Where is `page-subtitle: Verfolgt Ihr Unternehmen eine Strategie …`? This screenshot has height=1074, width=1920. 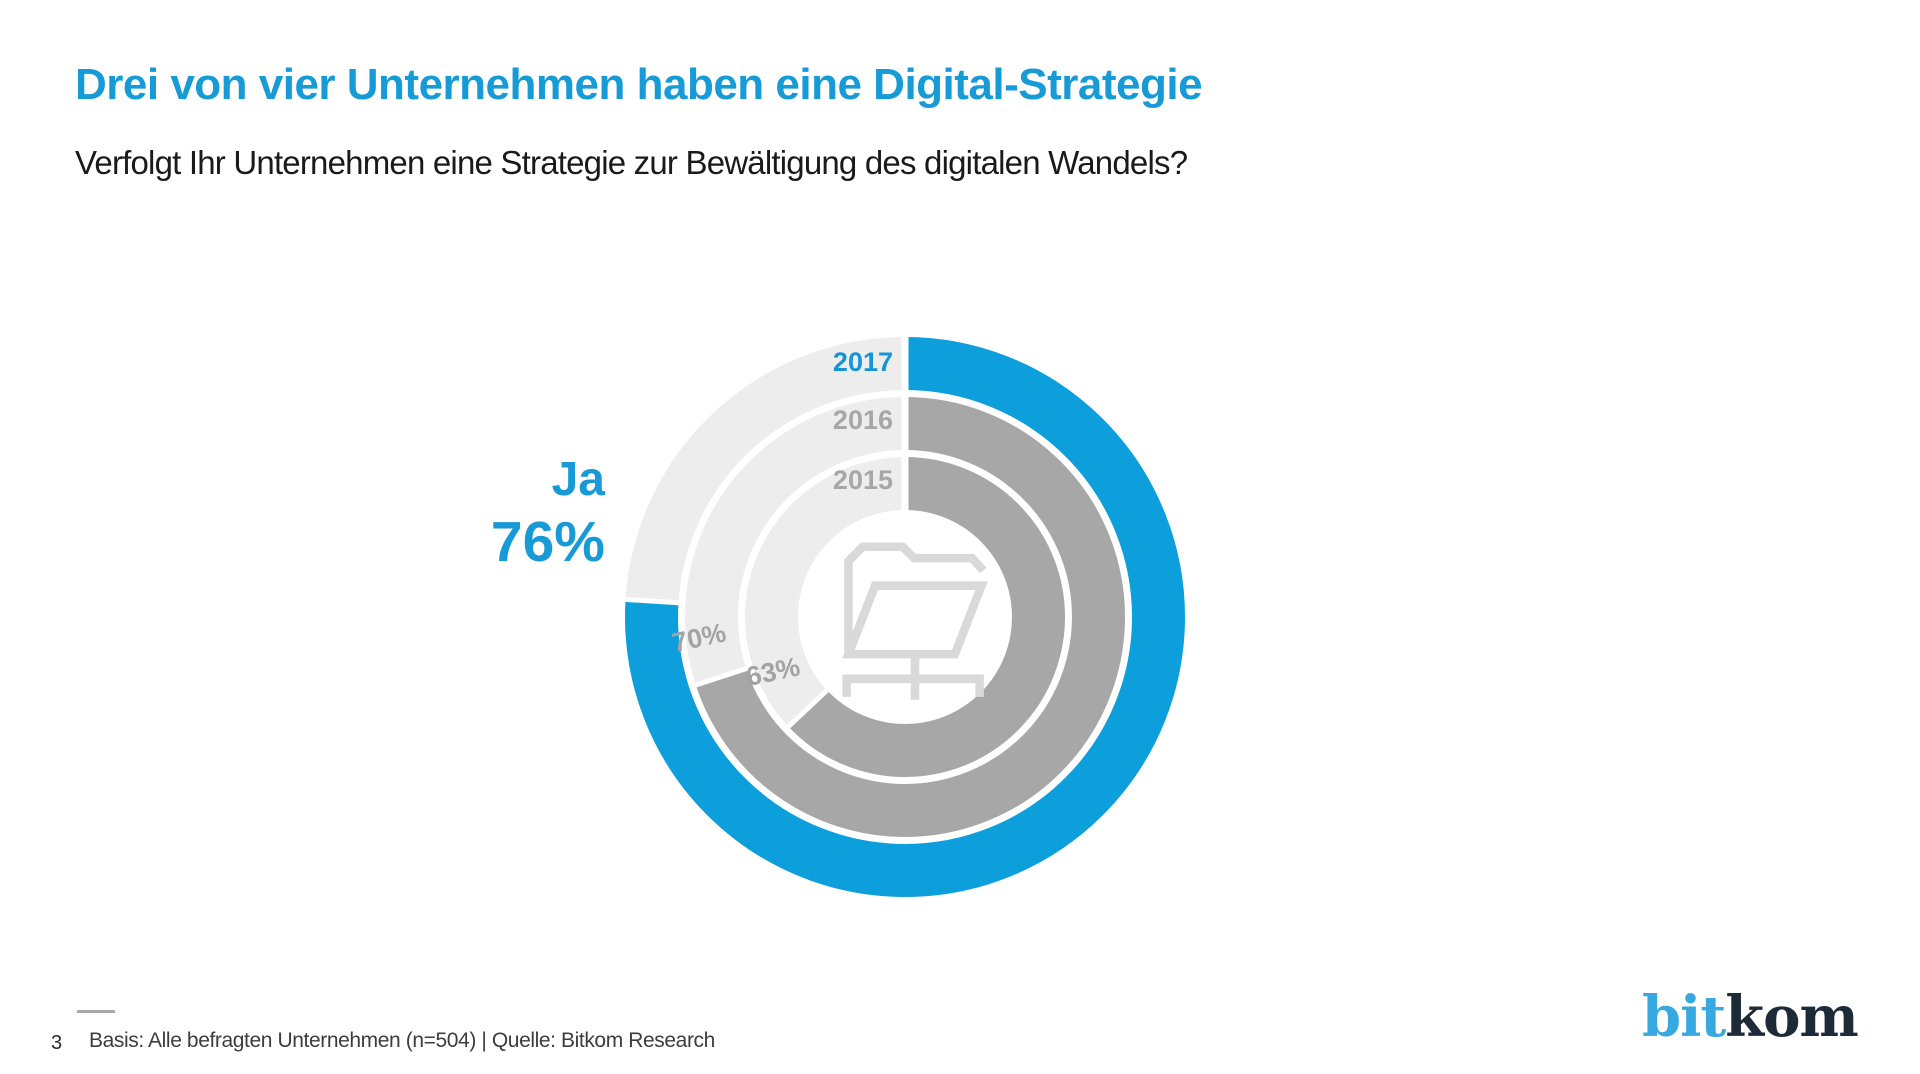
page-subtitle: Verfolgt Ihr Unternehmen eine Strategie … is located at coordinates (631, 162).